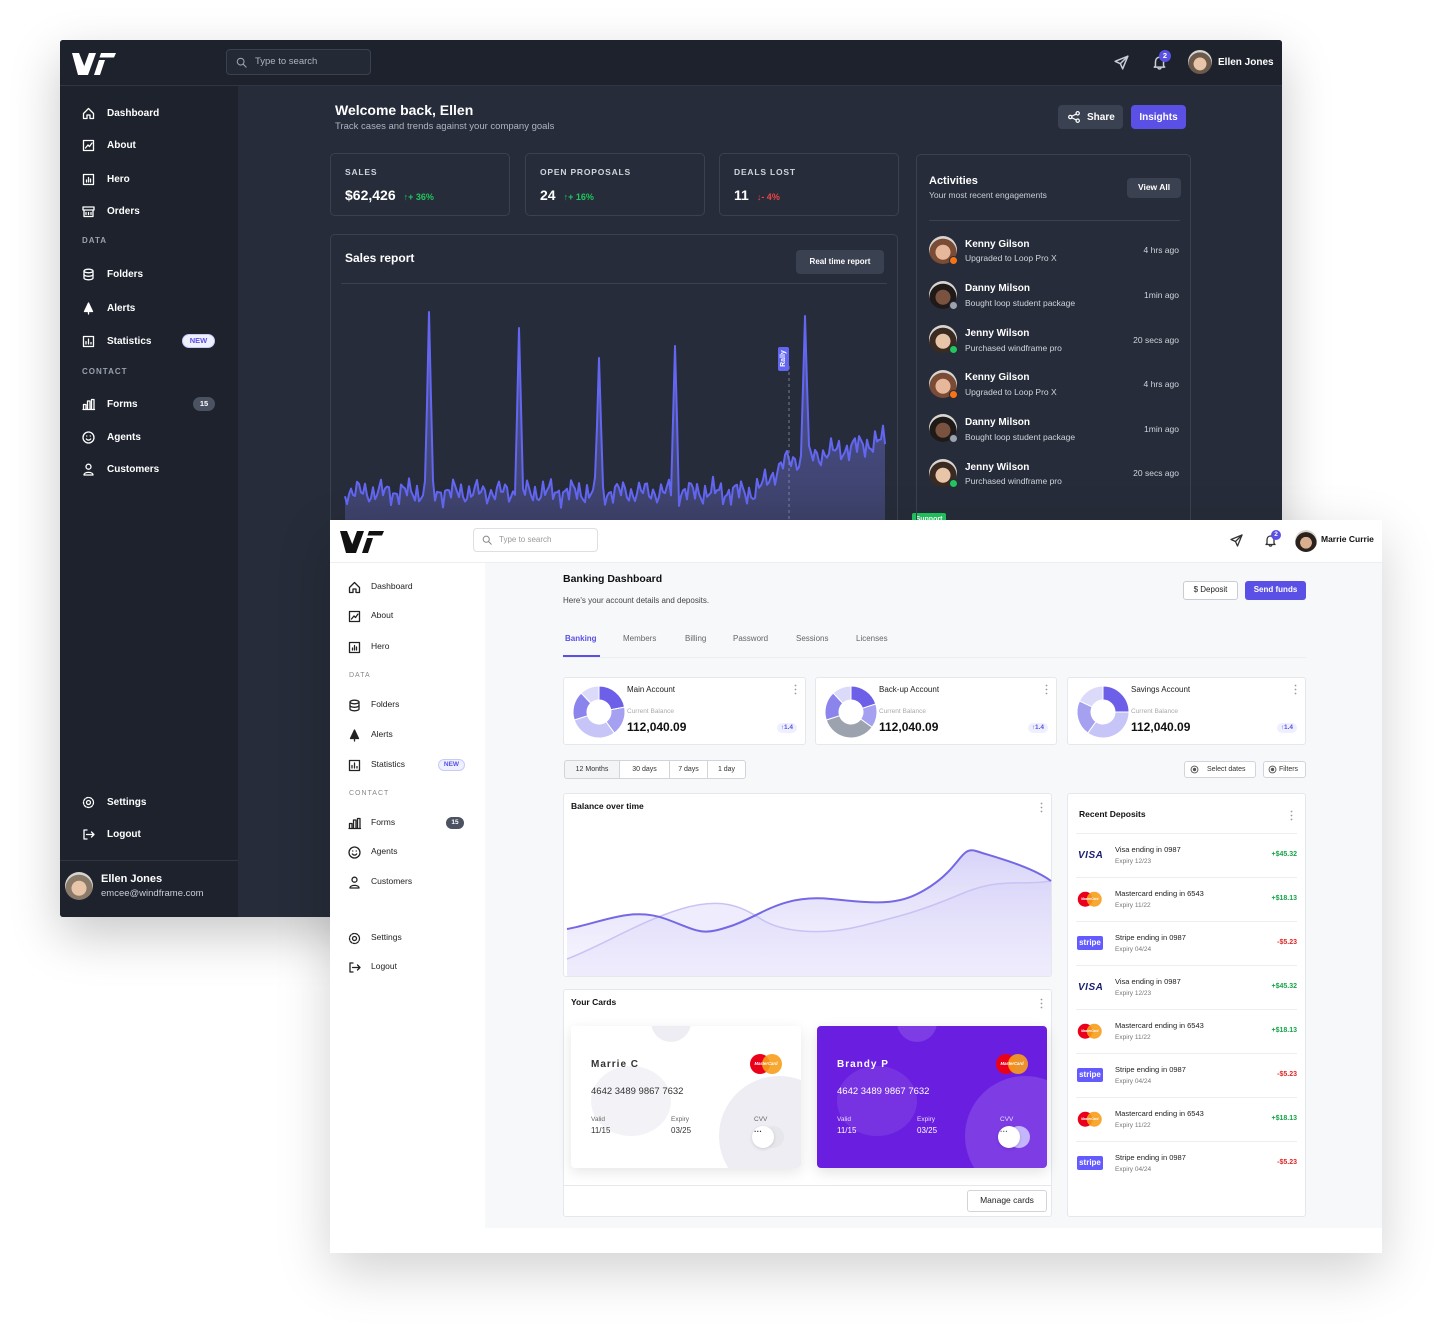 This screenshot has height=1330, width=1434. What do you see at coordinates (1158, 117) in the screenshot?
I see `insights-button: Insights` at bounding box center [1158, 117].